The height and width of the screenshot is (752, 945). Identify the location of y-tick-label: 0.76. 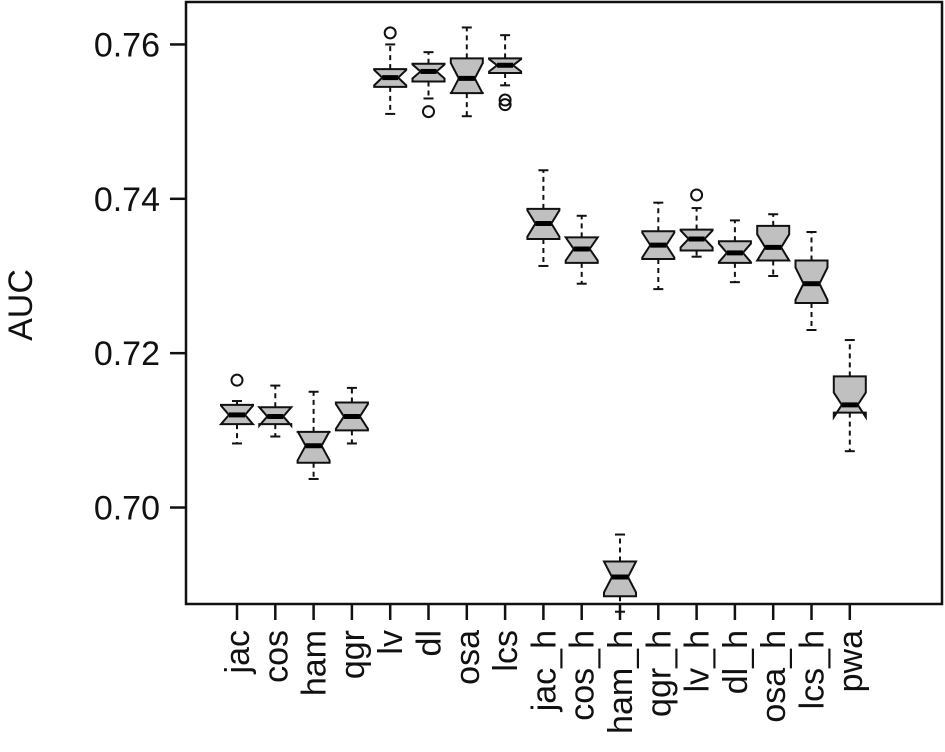
(127, 45).